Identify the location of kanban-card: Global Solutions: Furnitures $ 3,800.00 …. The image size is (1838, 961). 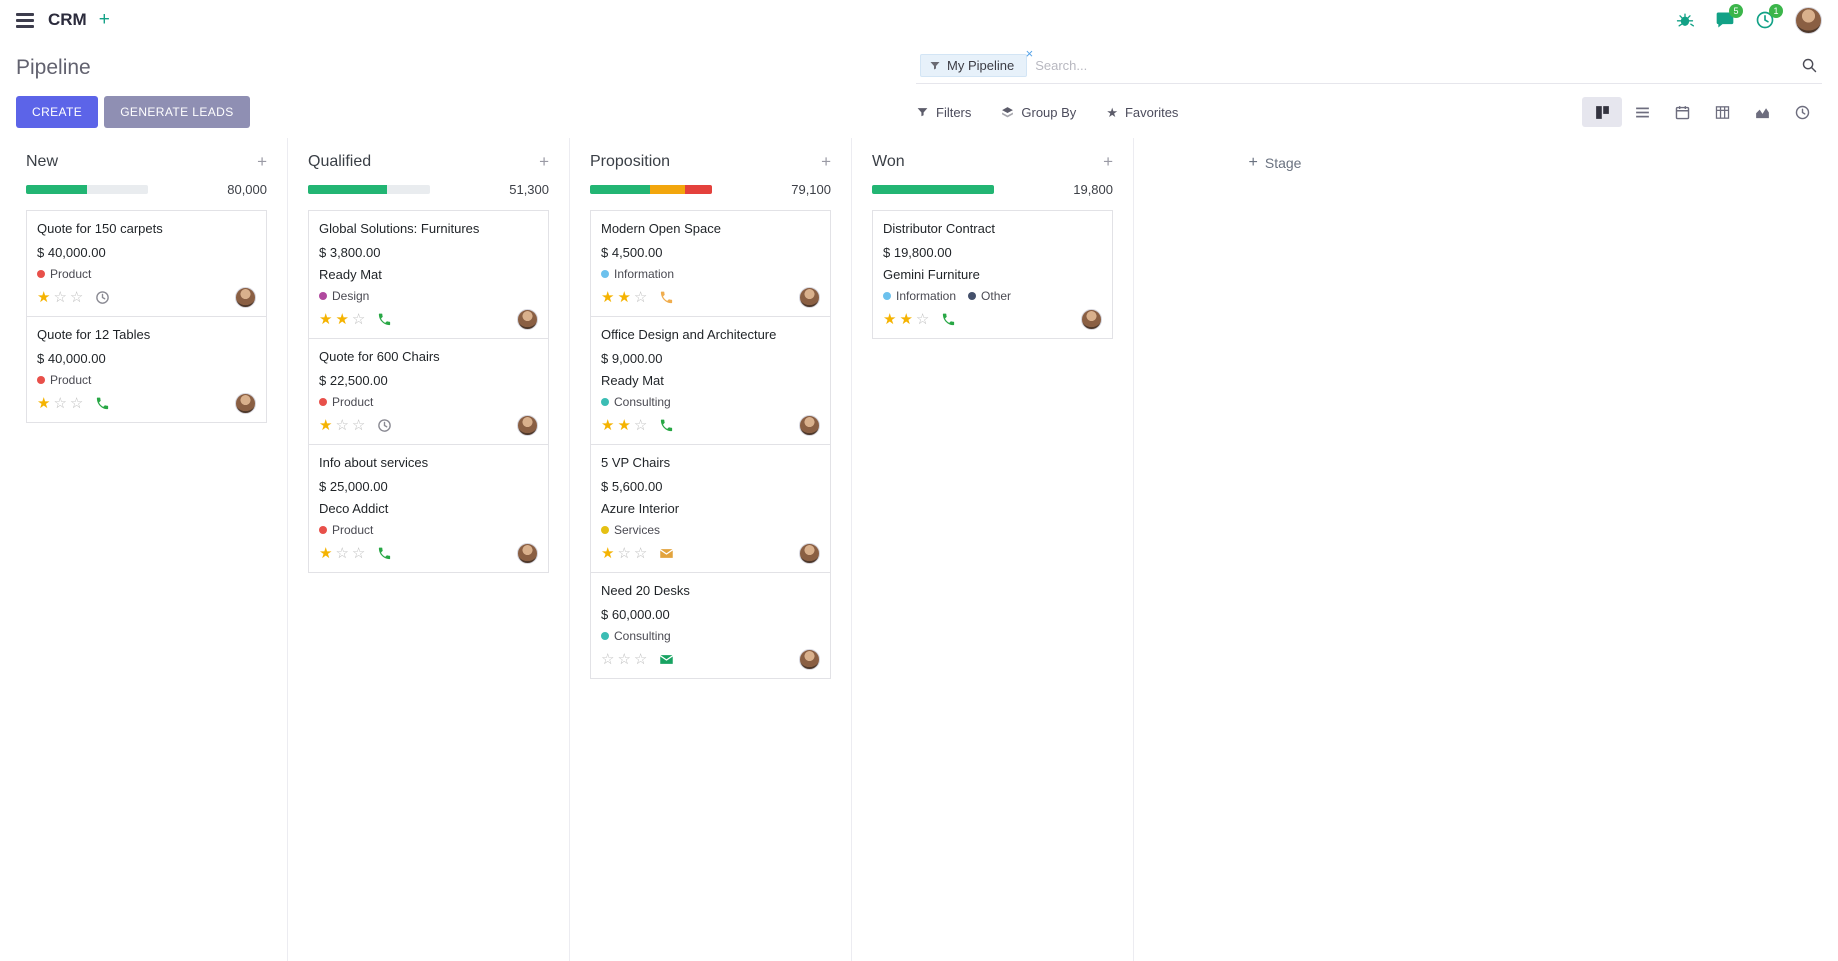
(428, 274).